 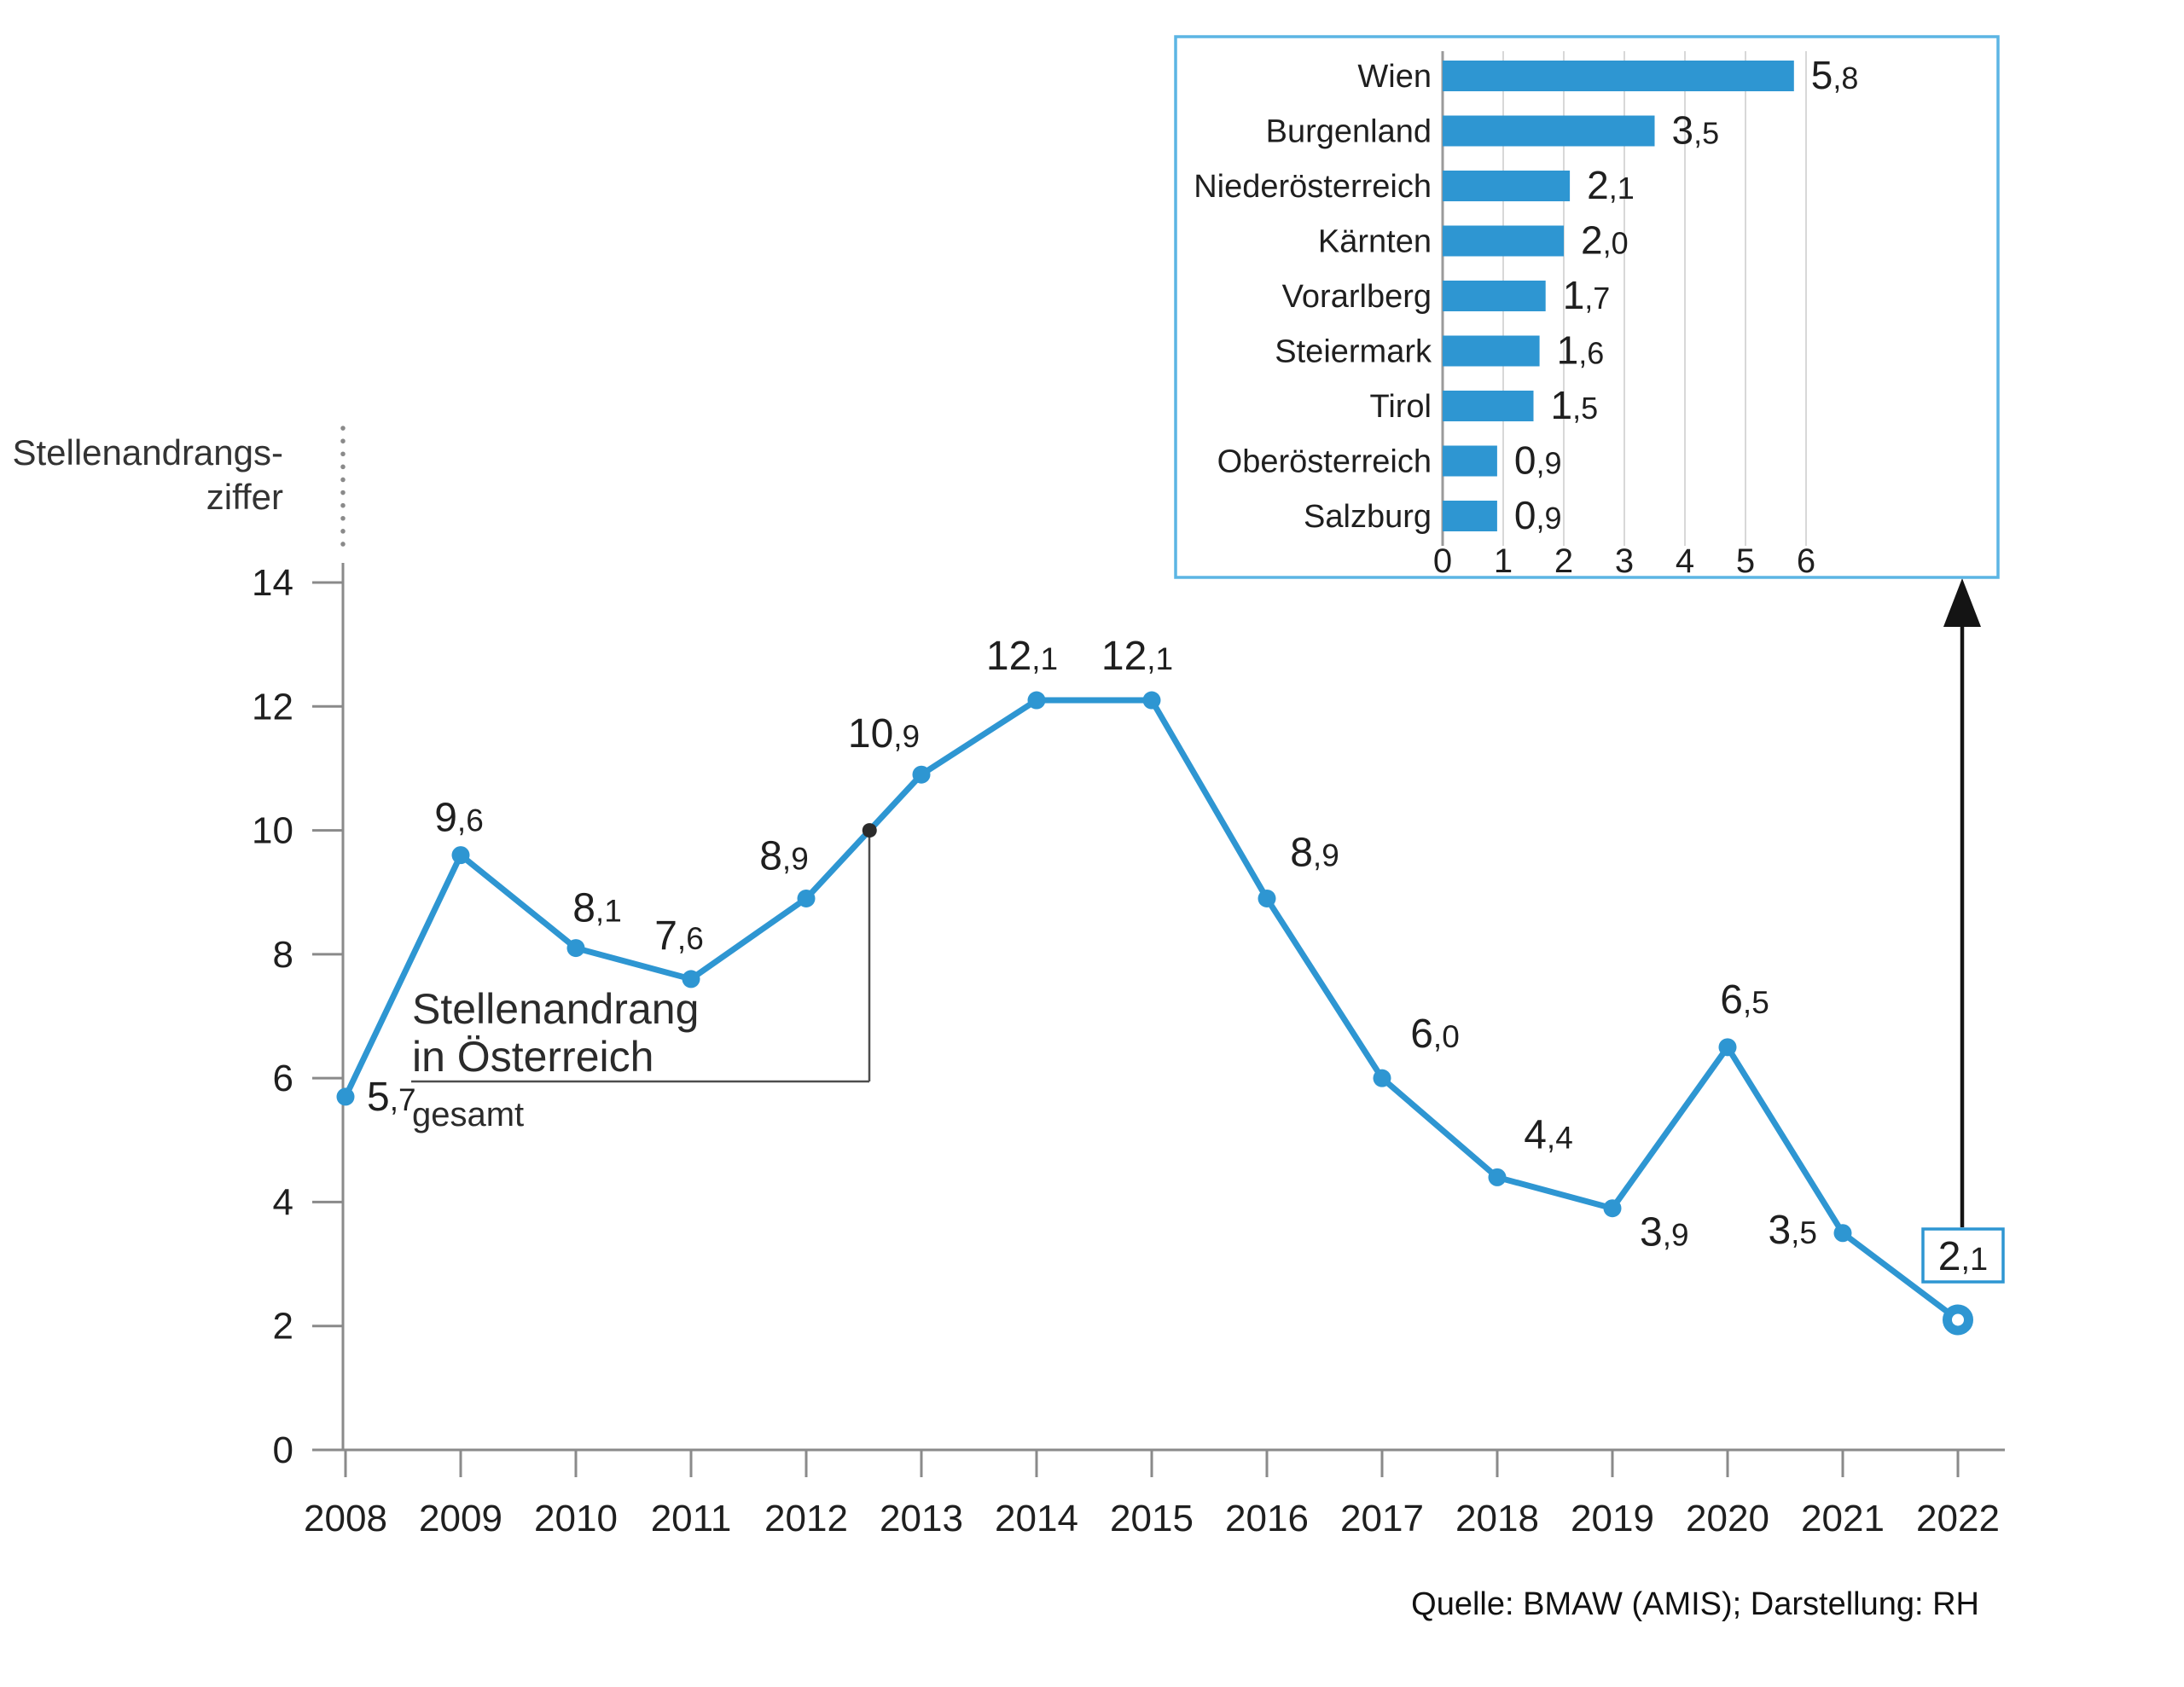 I want to click on data-point-2018, so click(x=1497, y=1177).